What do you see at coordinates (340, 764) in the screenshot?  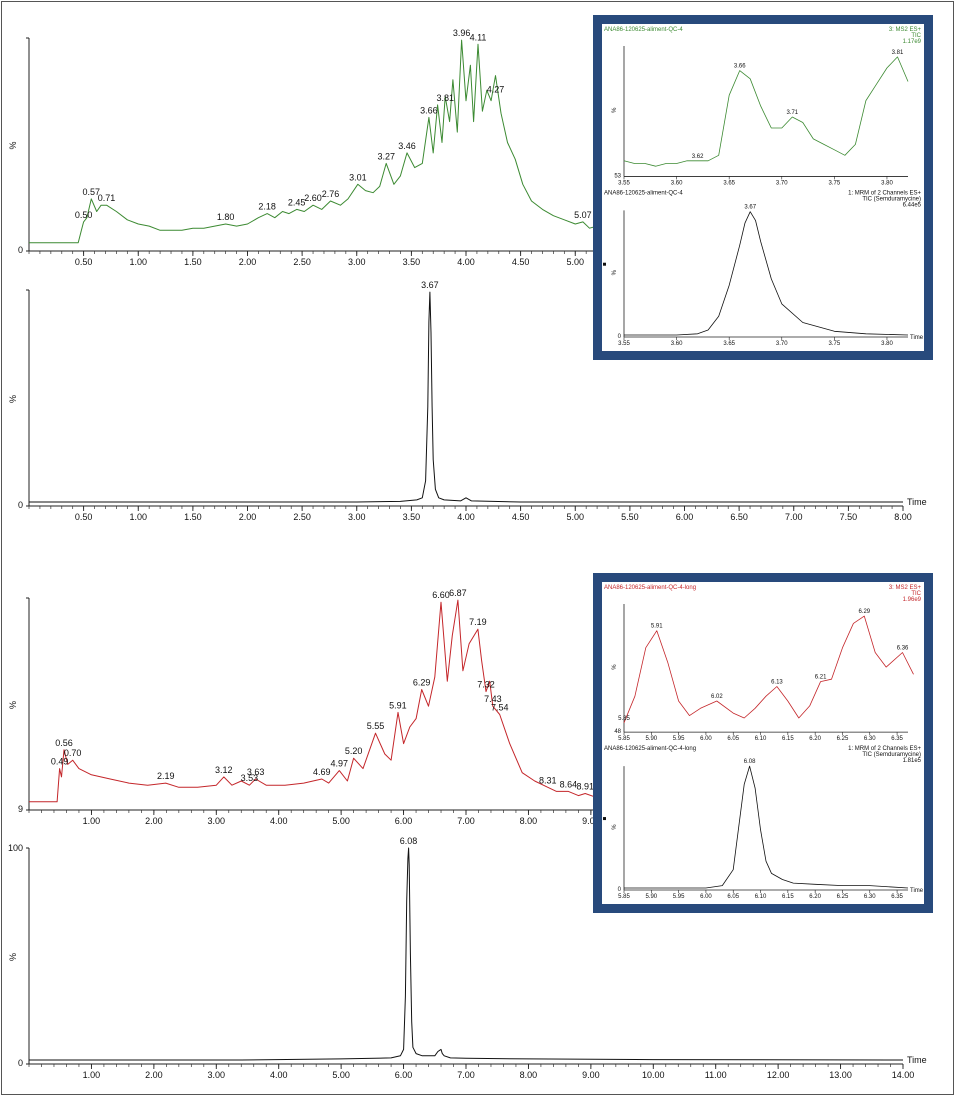 I see `peak-label: 4.97` at bounding box center [340, 764].